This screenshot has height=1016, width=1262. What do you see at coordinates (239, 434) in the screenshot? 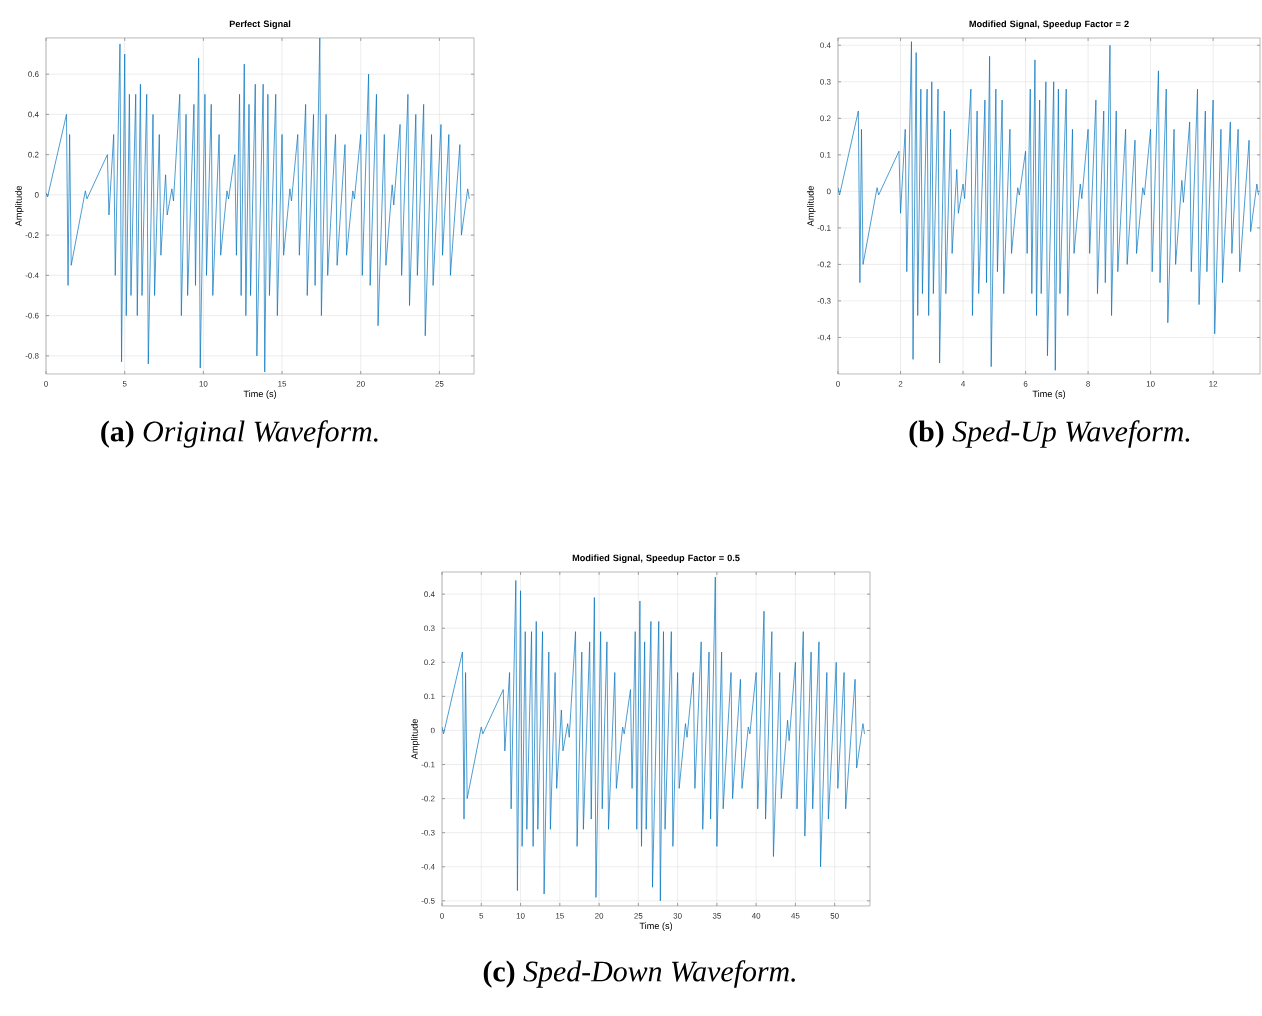
I see `text: (a) Original Waveform.` at bounding box center [239, 434].